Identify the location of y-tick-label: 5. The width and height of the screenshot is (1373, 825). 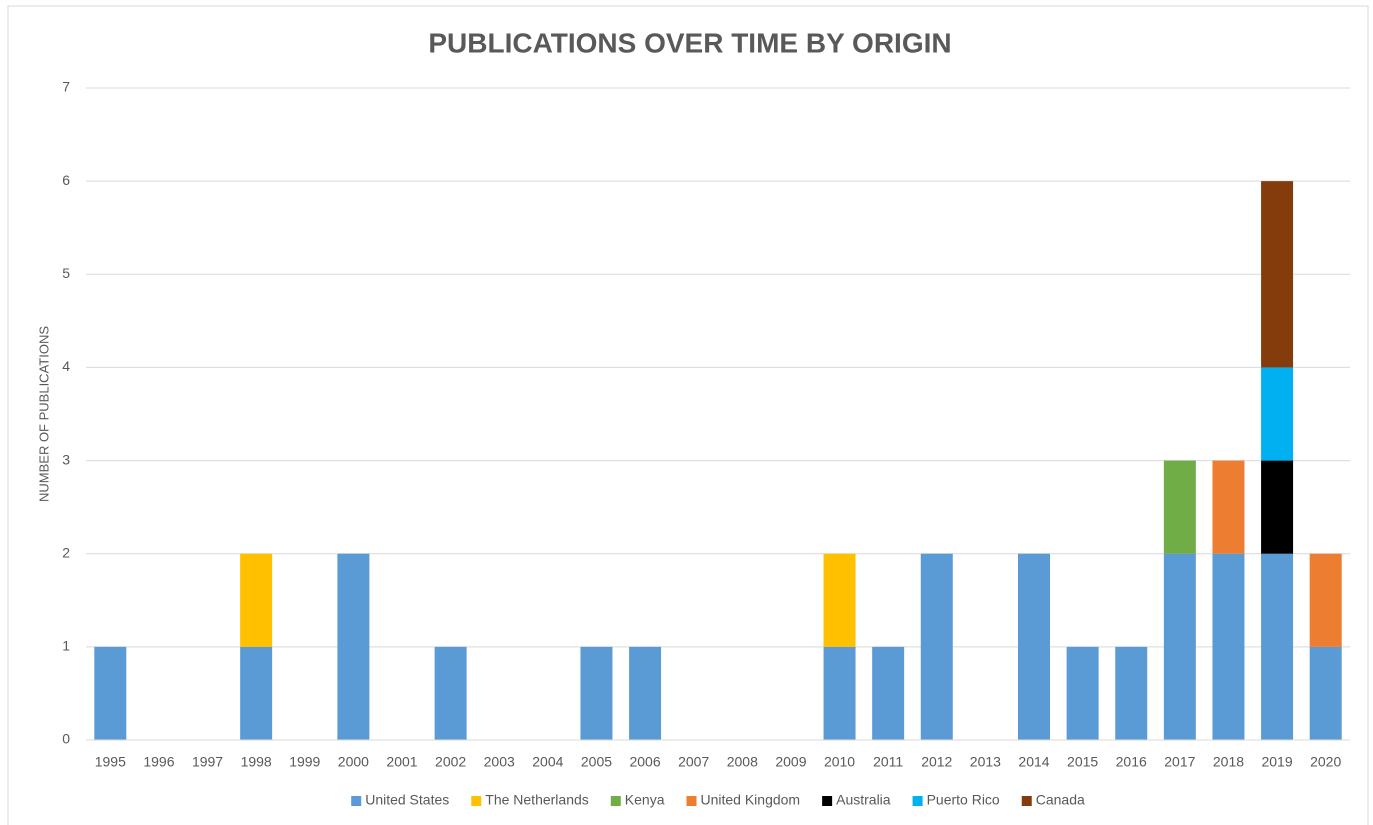
(66, 273).